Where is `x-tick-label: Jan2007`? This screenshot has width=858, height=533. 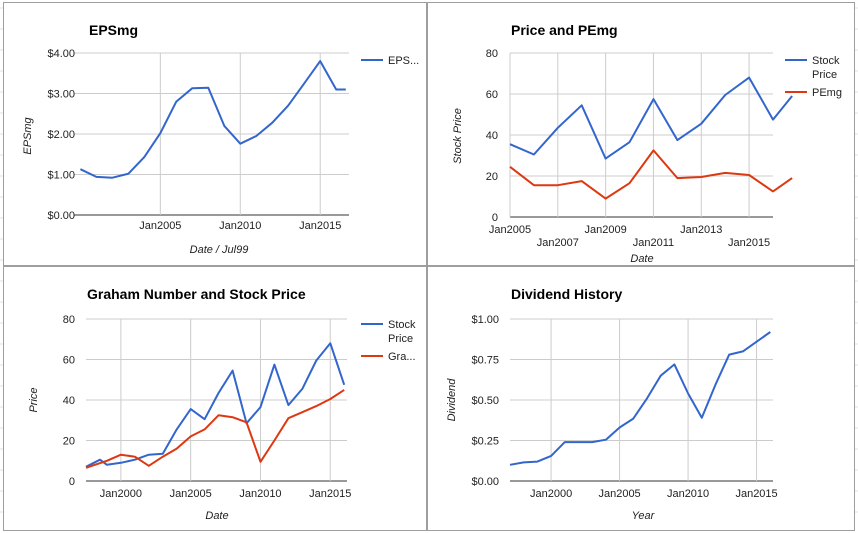 x-tick-label: Jan2007 is located at coordinates (558, 243).